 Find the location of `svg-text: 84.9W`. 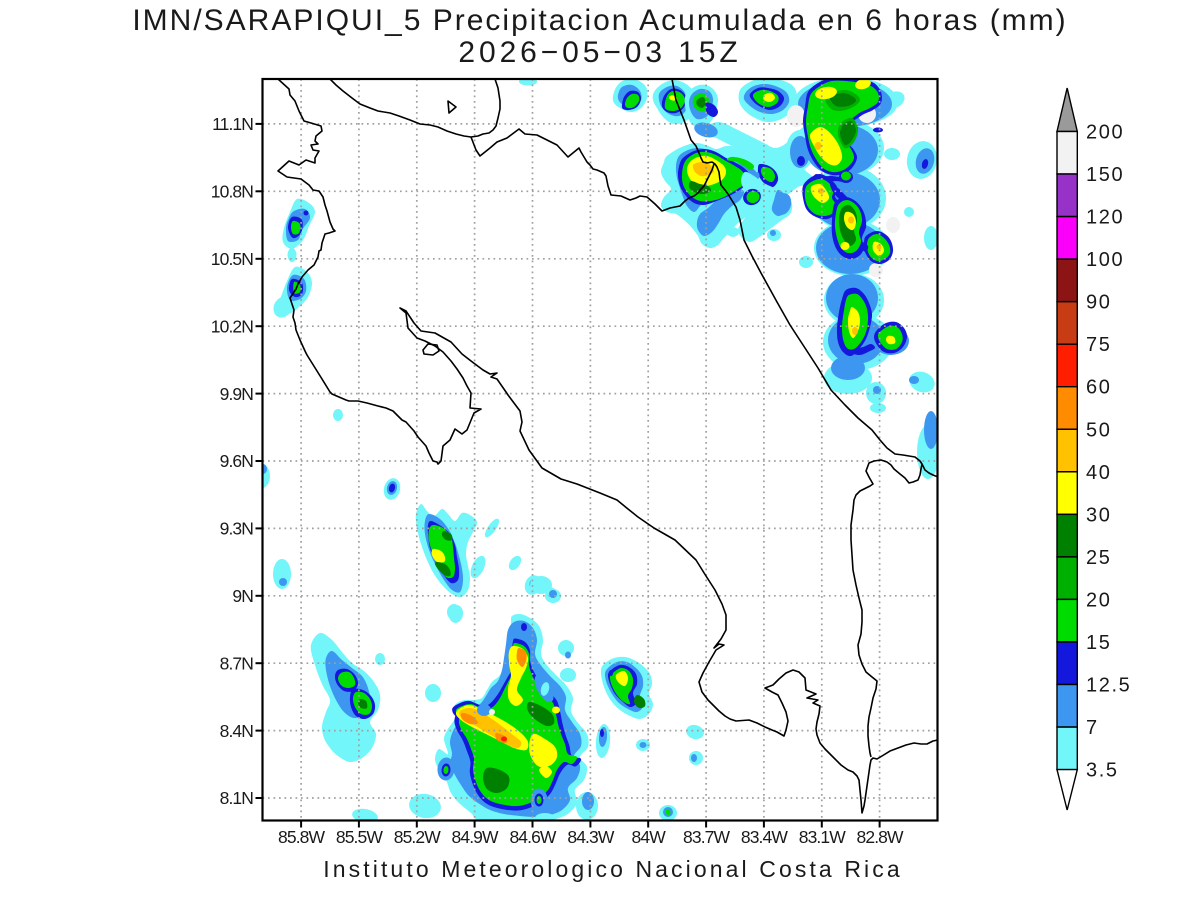

svg-text: 84.9W is located at coordinates (475, 837).